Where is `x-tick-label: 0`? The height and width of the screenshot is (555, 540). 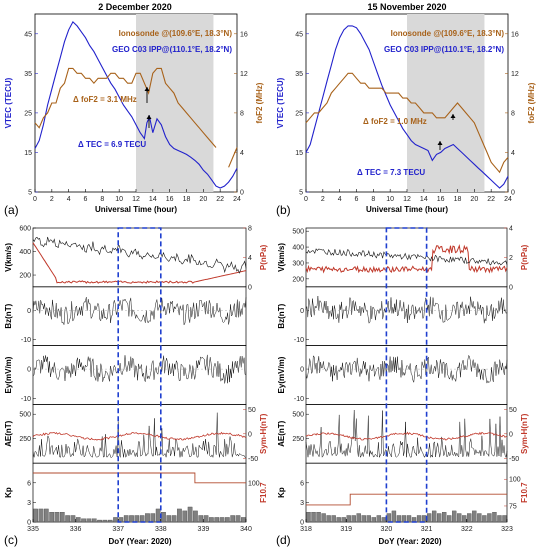 x-tick-label: 0 is located at coordinates (35, 199).